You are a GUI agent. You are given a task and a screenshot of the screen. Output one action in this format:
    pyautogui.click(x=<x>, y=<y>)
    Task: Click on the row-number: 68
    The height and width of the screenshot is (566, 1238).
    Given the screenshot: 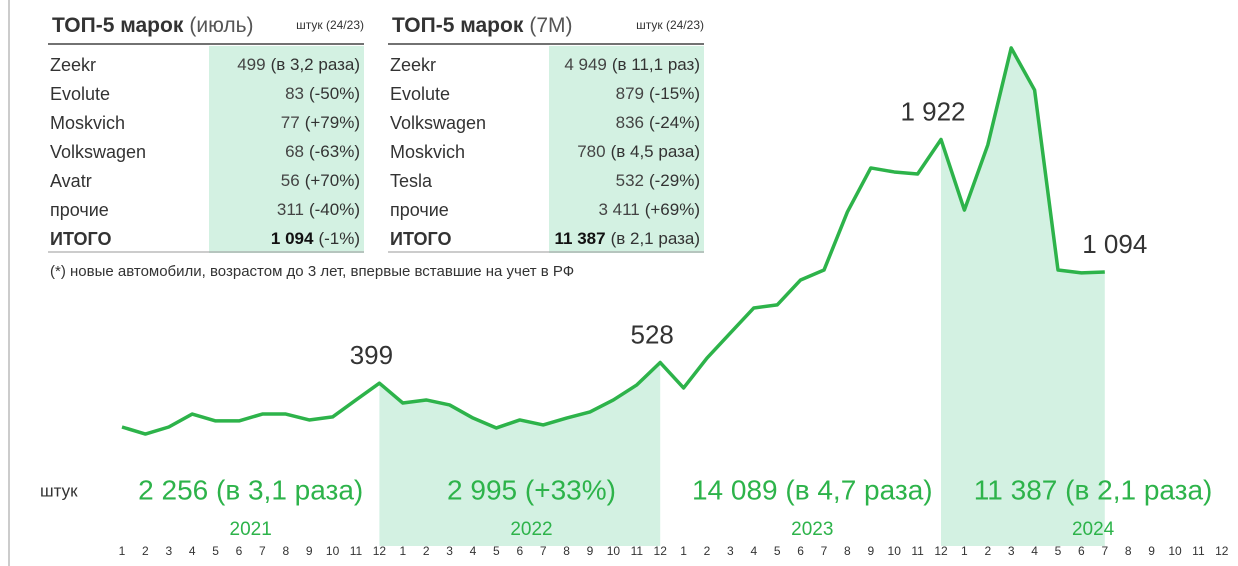 What is the action you would take?
    pyautogui.click(x=294, y=151)
    